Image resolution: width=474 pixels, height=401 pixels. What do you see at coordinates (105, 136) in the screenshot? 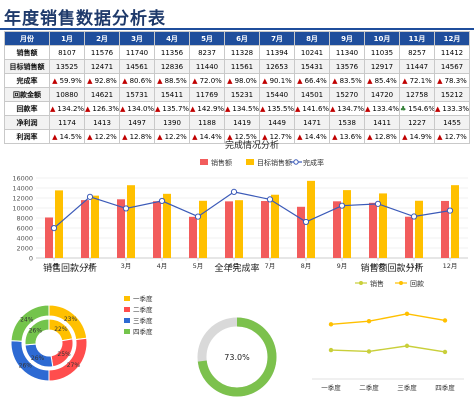
I see `table-cell-value: 12.2%` at bounding box center [105, 136].